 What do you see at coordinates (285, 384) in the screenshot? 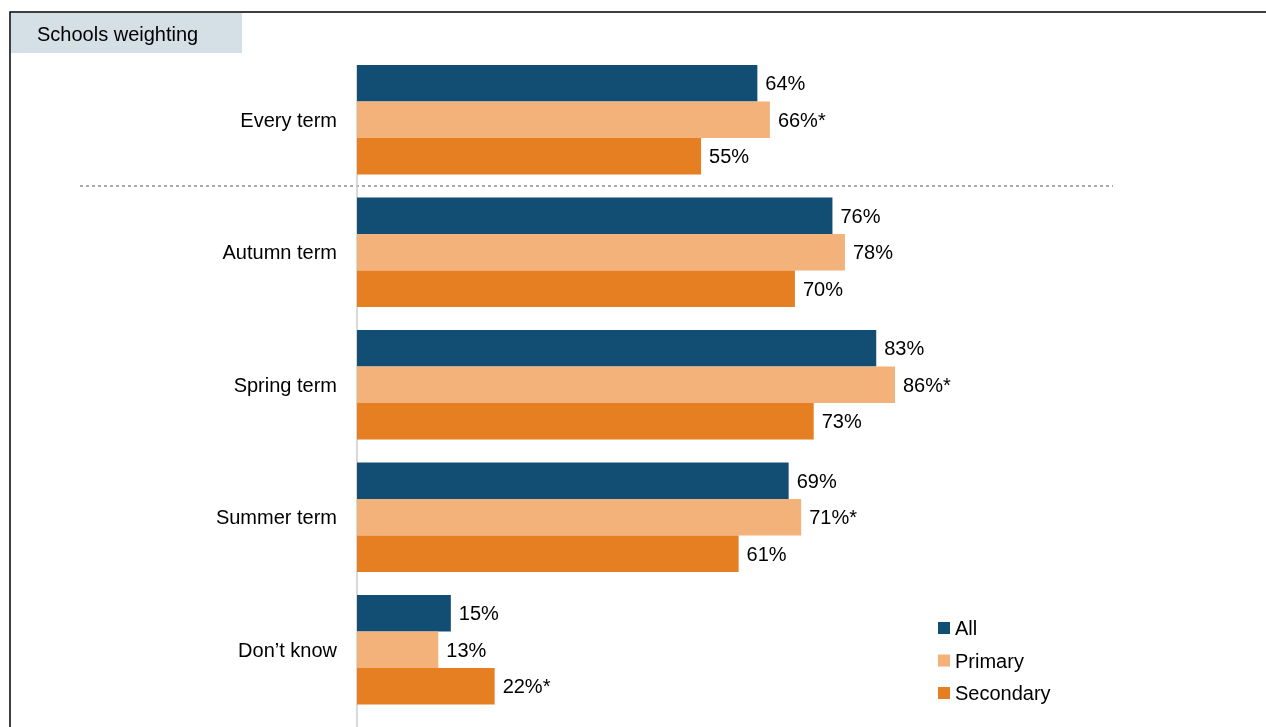
I see `y-tick-label: Spring term` at bounding box center [285, 384].